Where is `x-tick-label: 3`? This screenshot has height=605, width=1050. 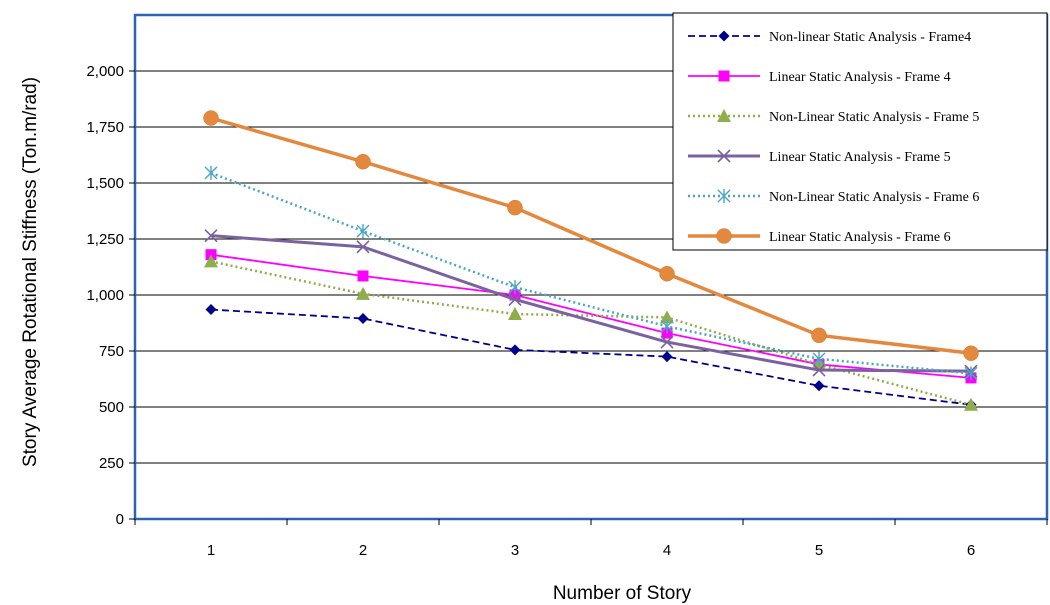
x-tick-label: 3 is located at coordinates (515, 550).